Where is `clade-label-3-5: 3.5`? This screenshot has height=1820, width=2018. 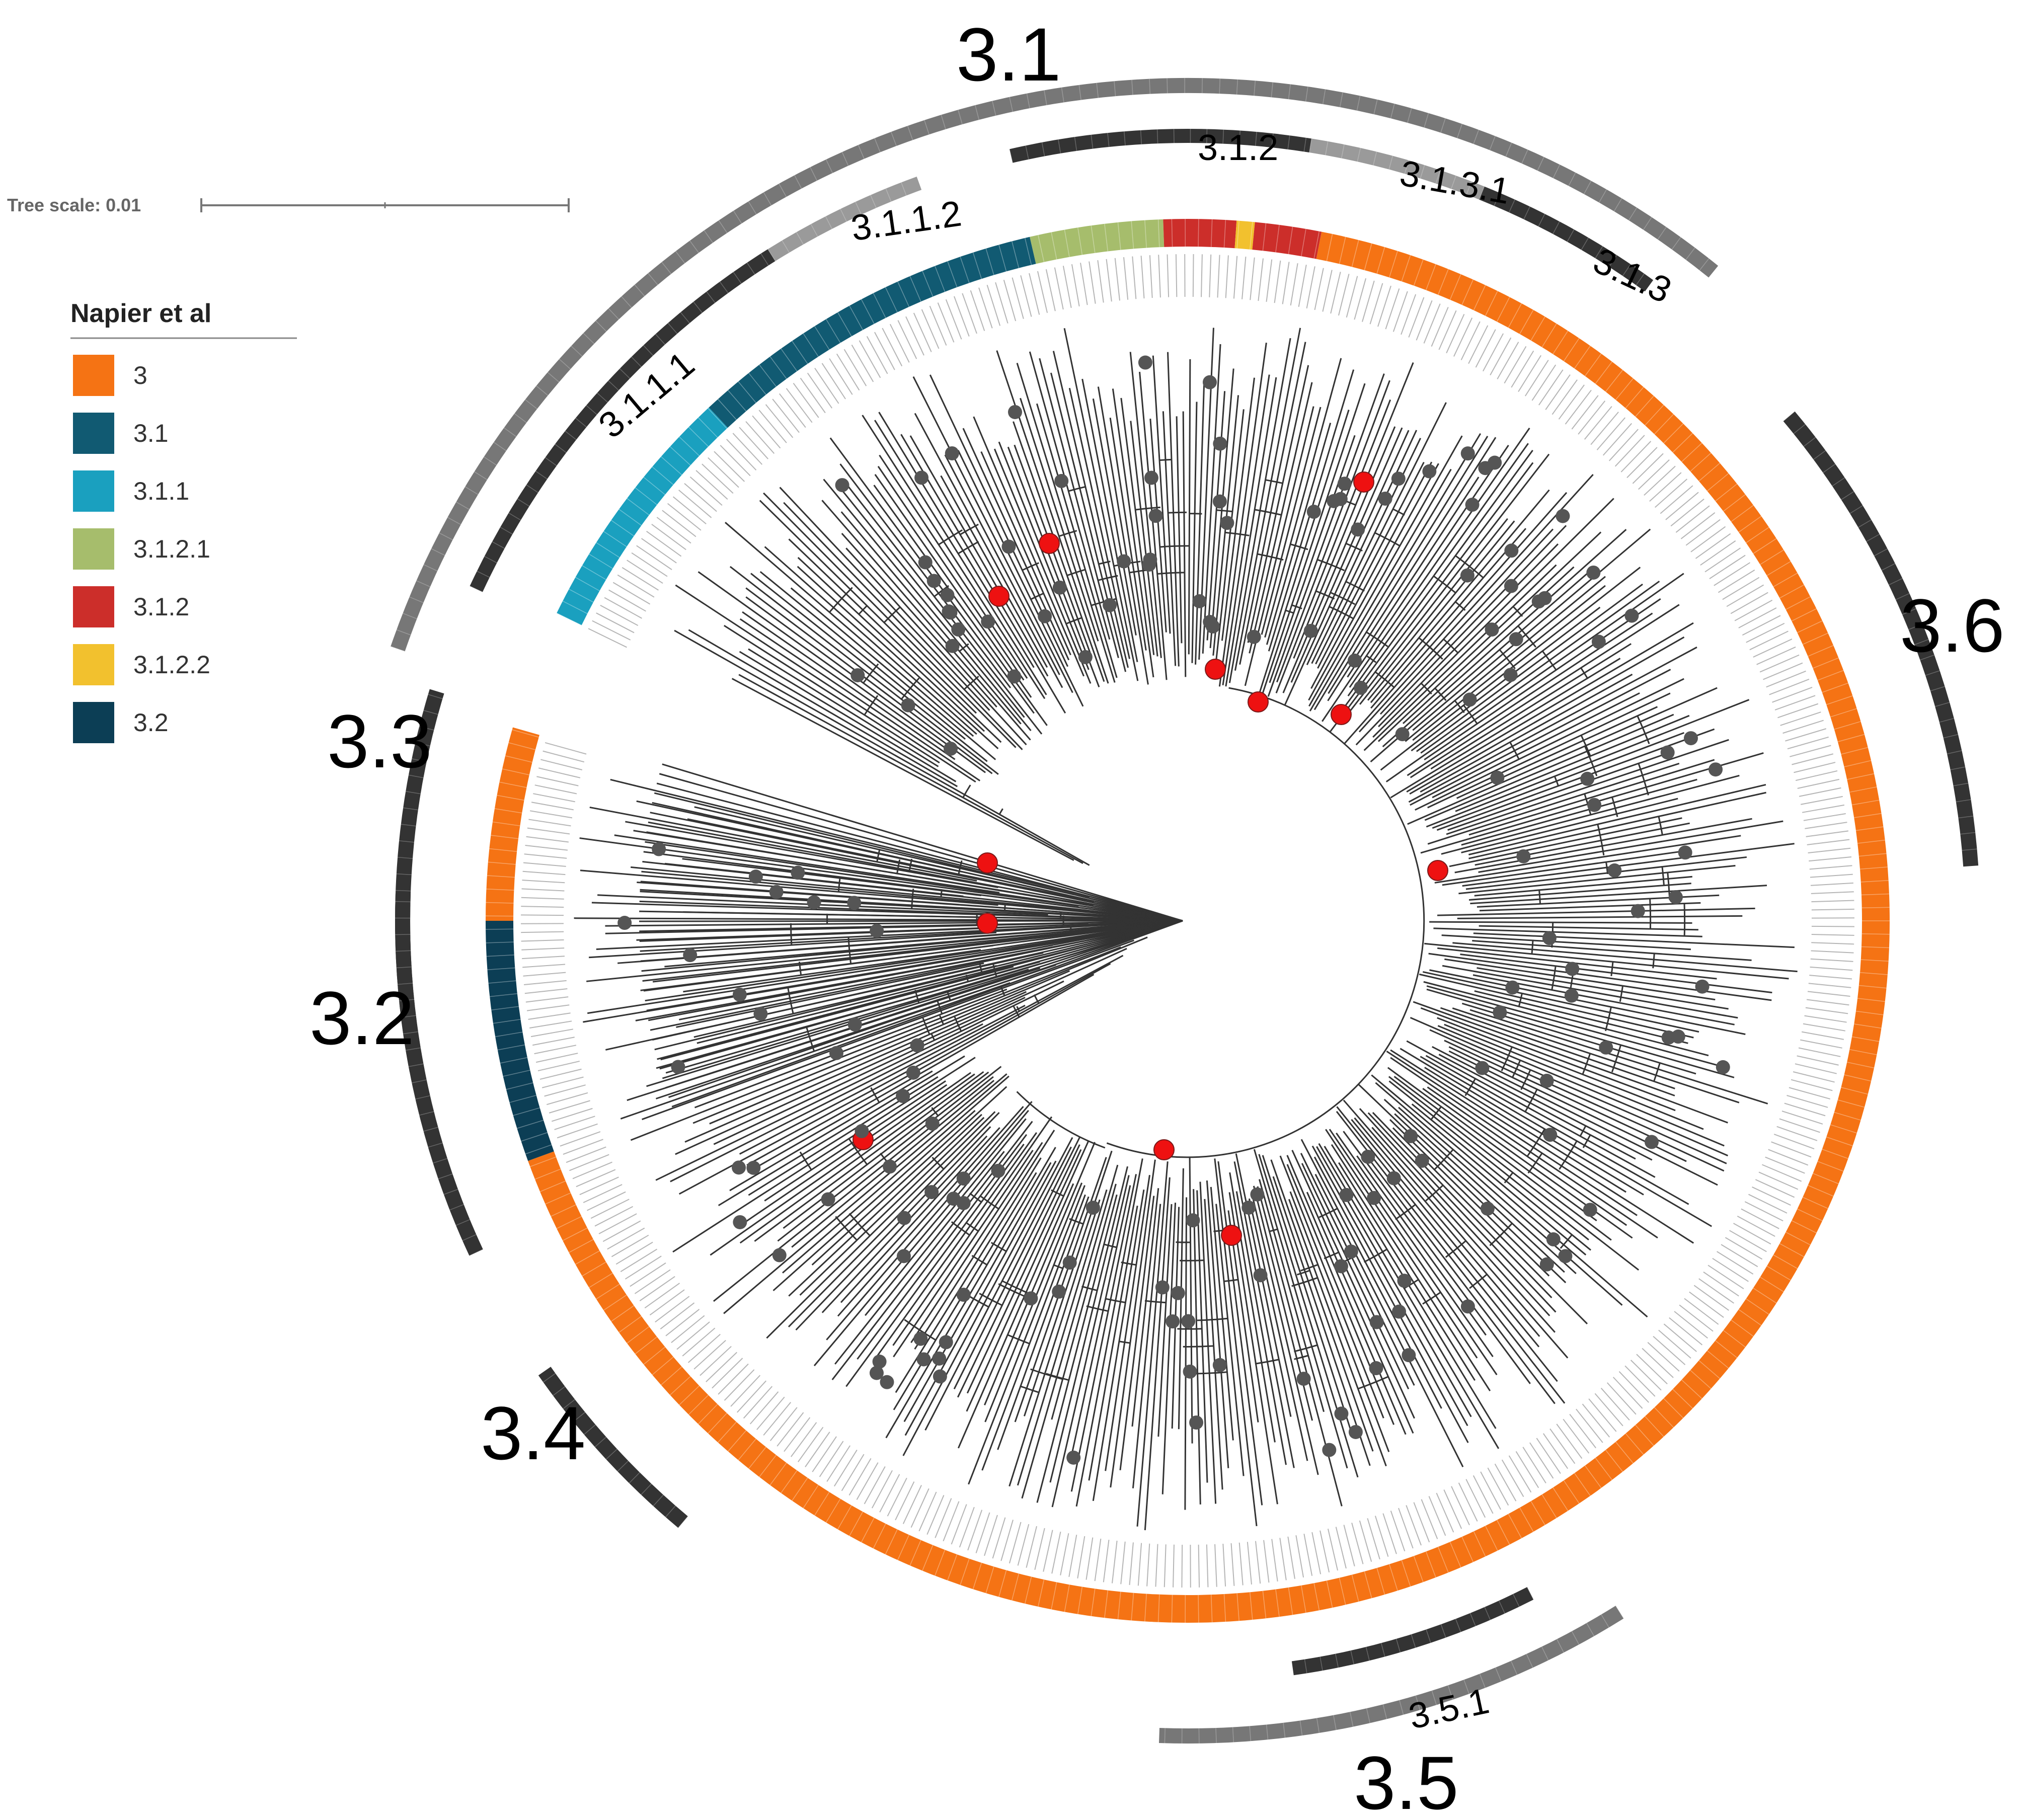
clade-label-3-5: 3.5 is located at coordinates (1406, 1780).